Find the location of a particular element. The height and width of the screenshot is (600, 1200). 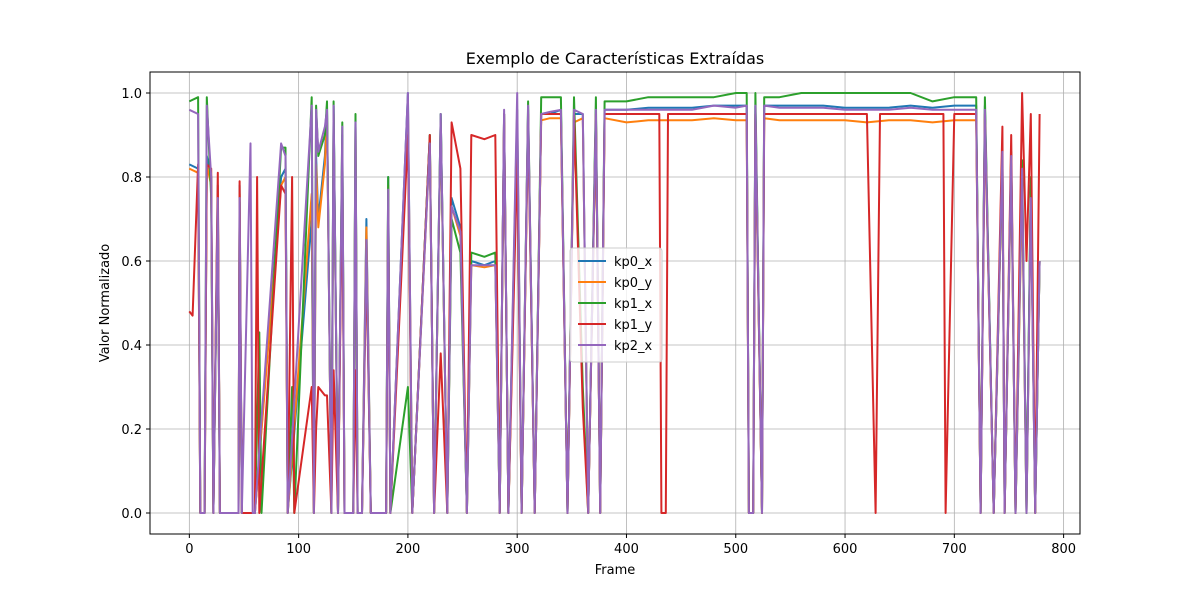

x-tick-label: 300 is located at coordinates (517, 549).